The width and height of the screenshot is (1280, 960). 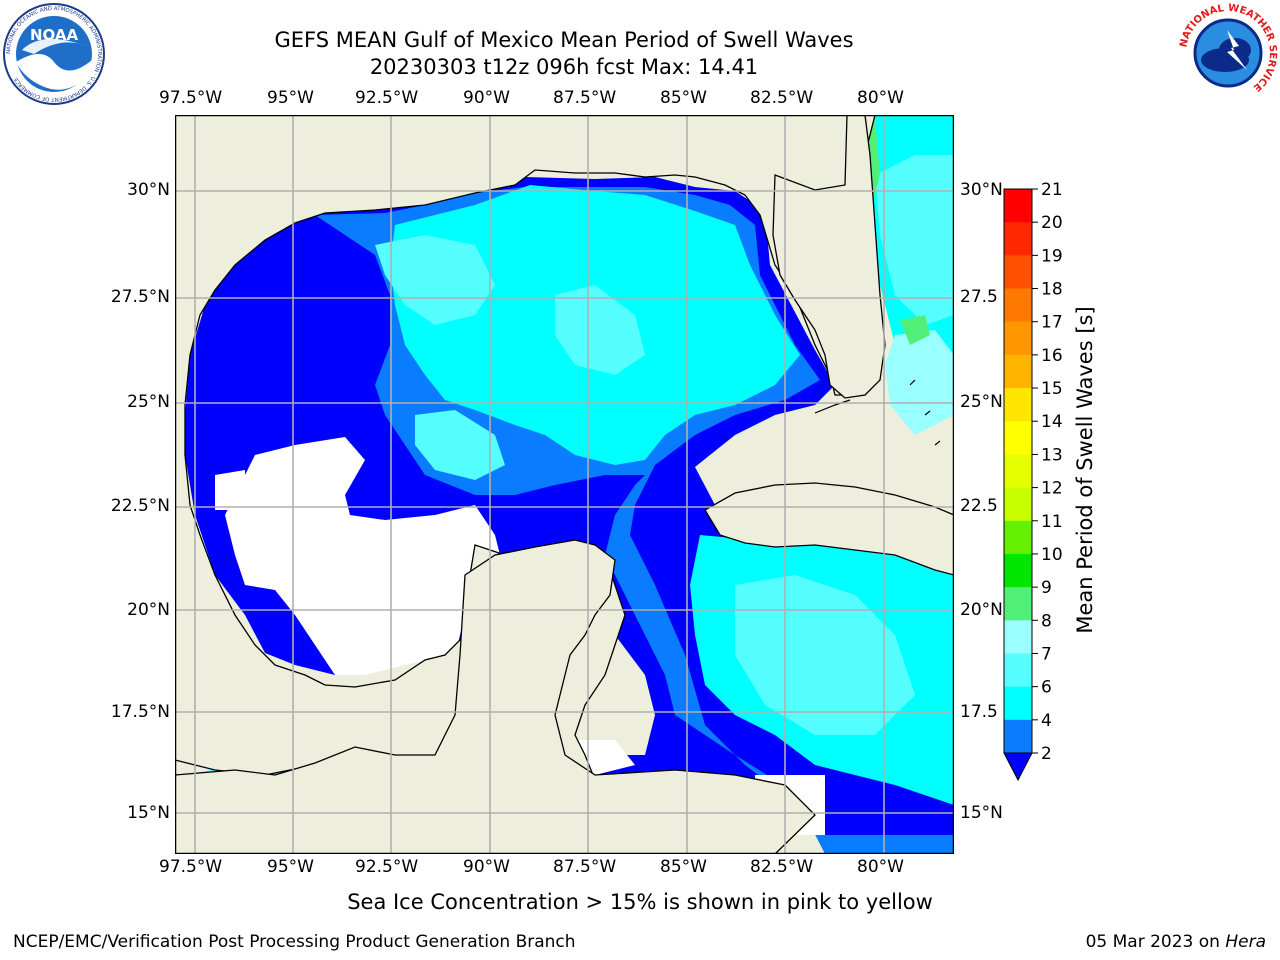 What do you see at coordinates (1245, 942) in the screenshot?
I see `footer-host: Hera` at bounding box center [1245, 942].